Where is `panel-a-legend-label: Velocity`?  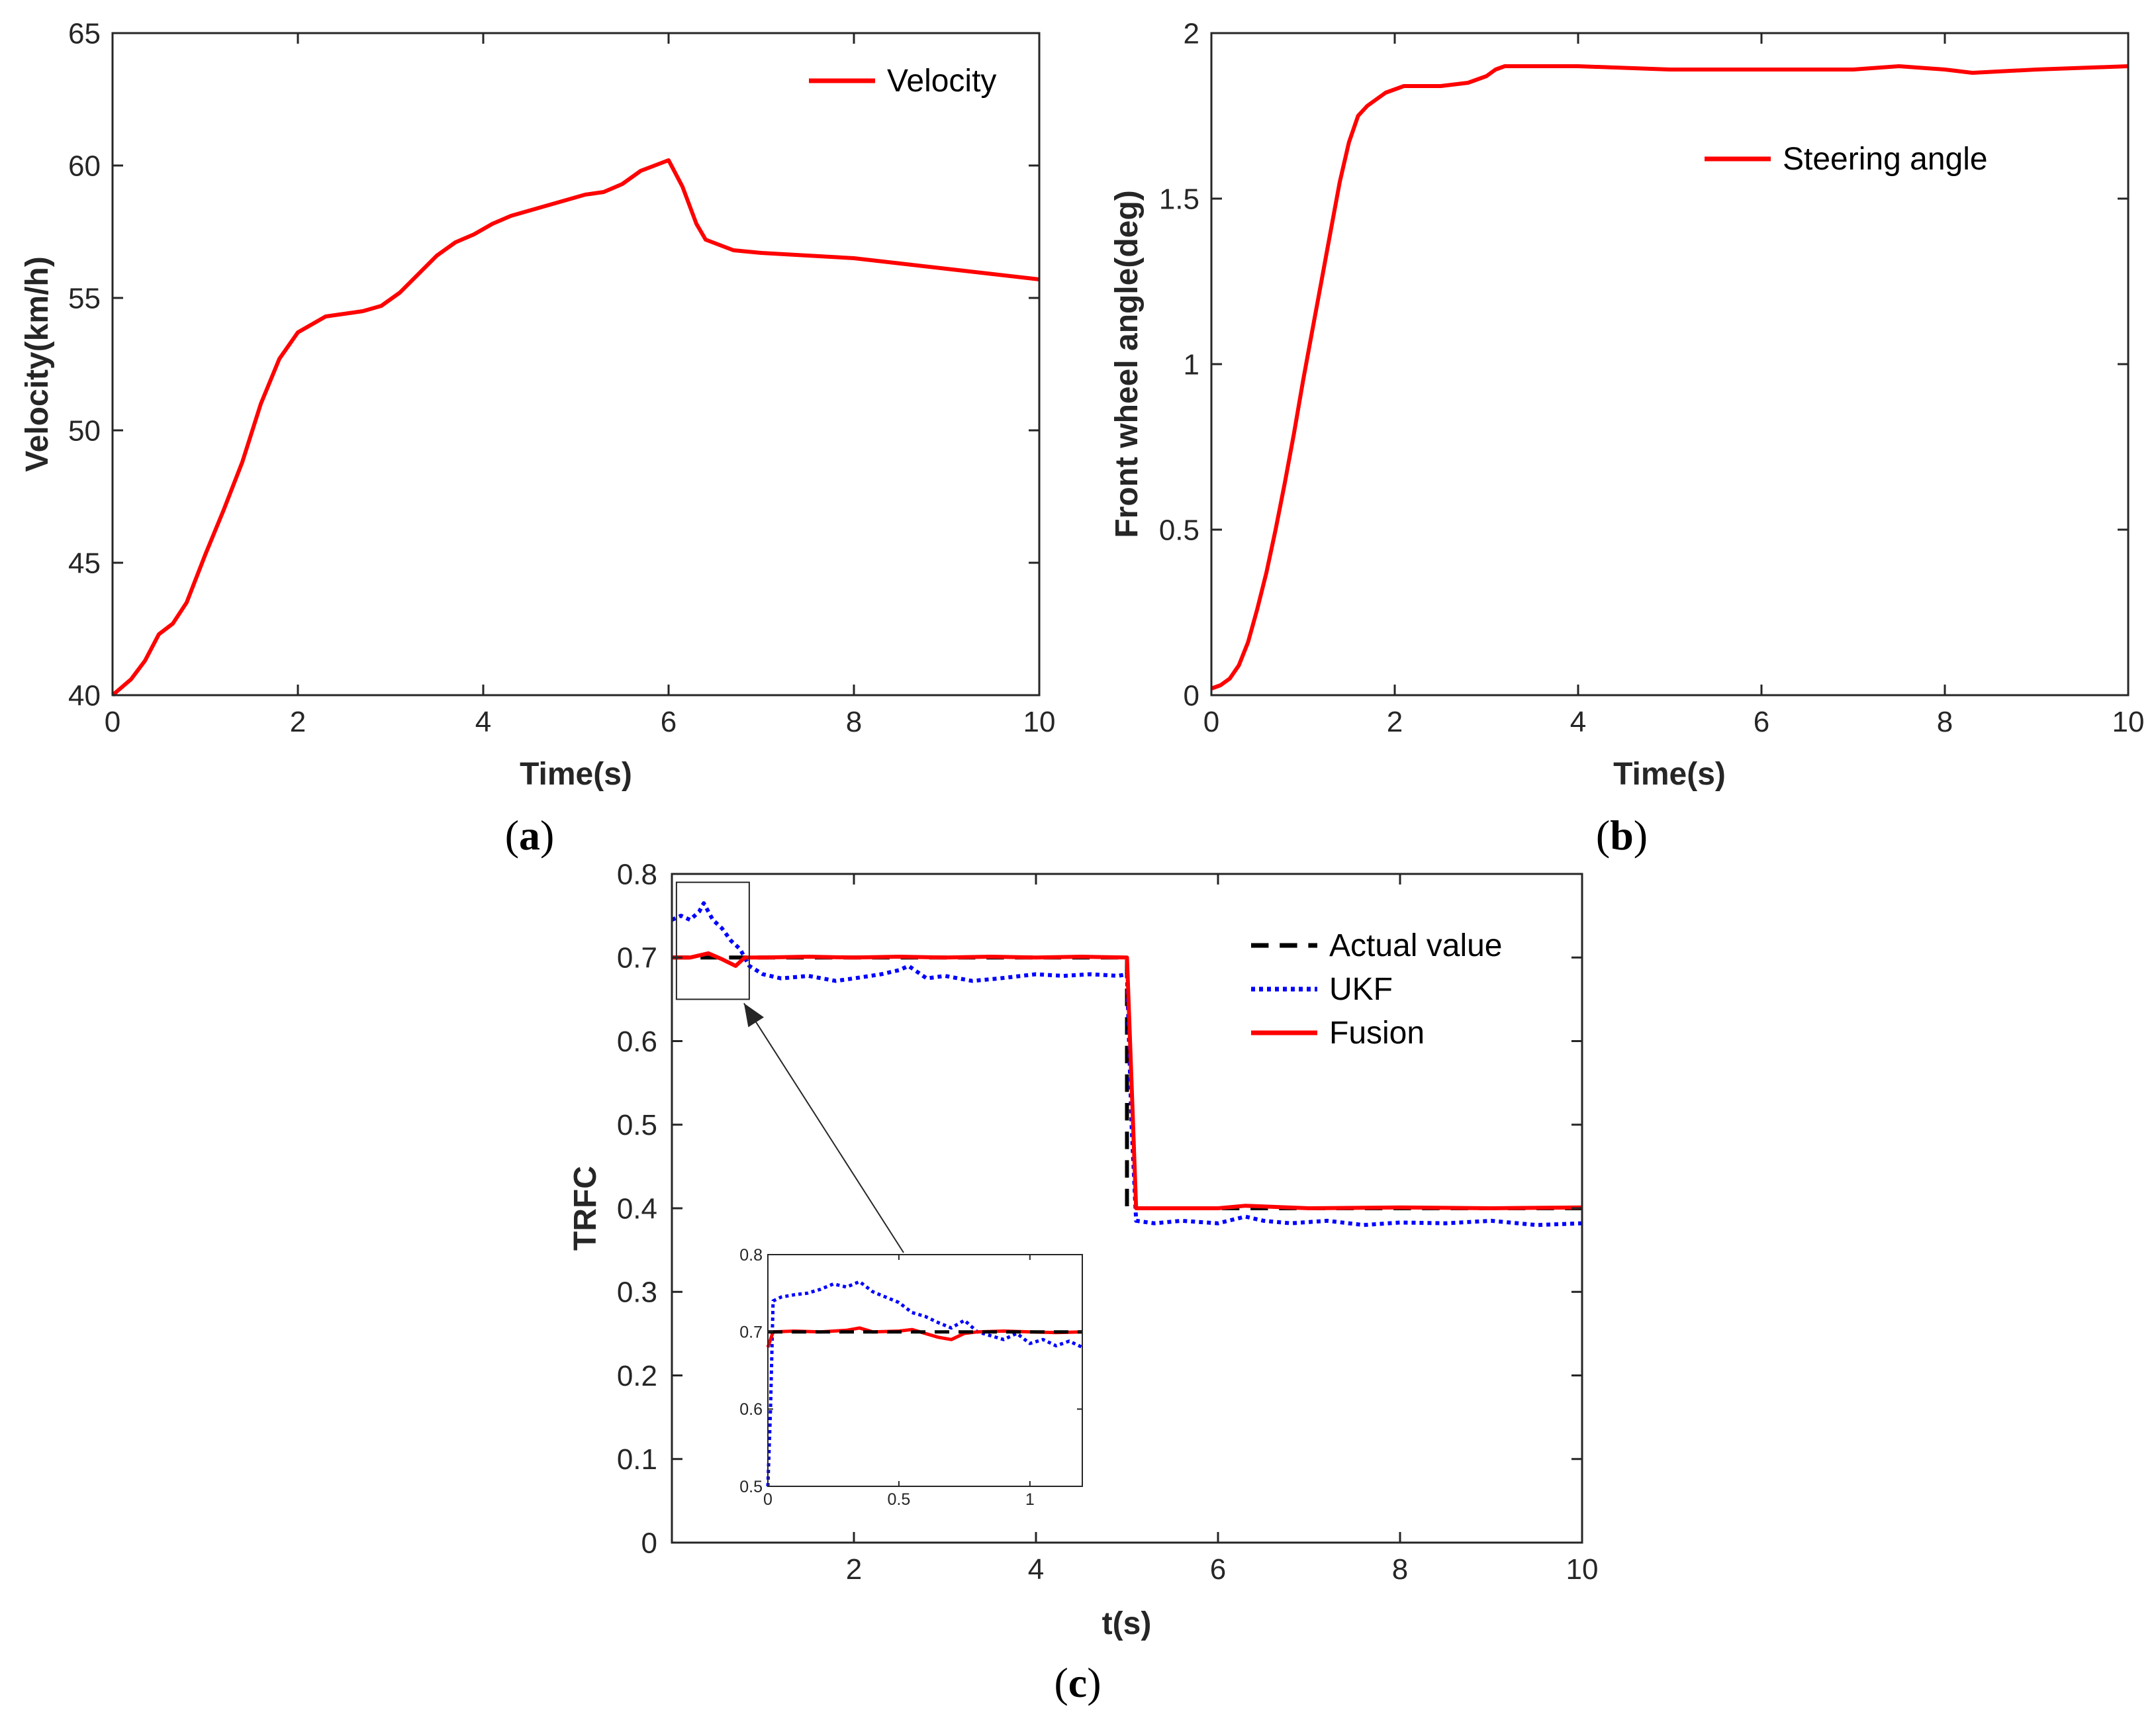 panel-a-legend-label: Velocity is located at coordinates (941, 81).